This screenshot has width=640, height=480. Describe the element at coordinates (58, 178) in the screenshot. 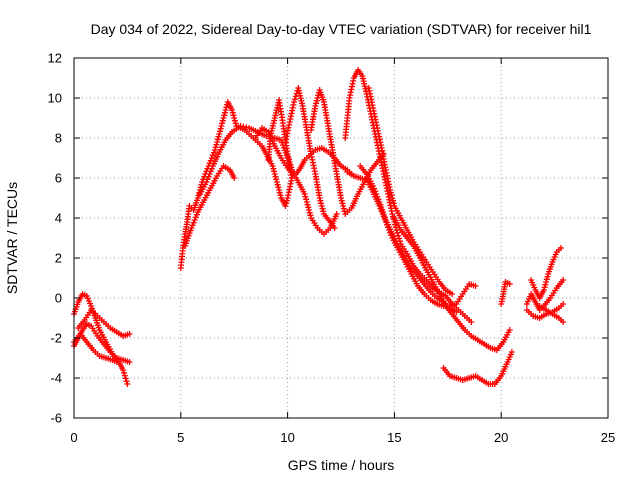

I see `y-tick-label: 6` at that location.